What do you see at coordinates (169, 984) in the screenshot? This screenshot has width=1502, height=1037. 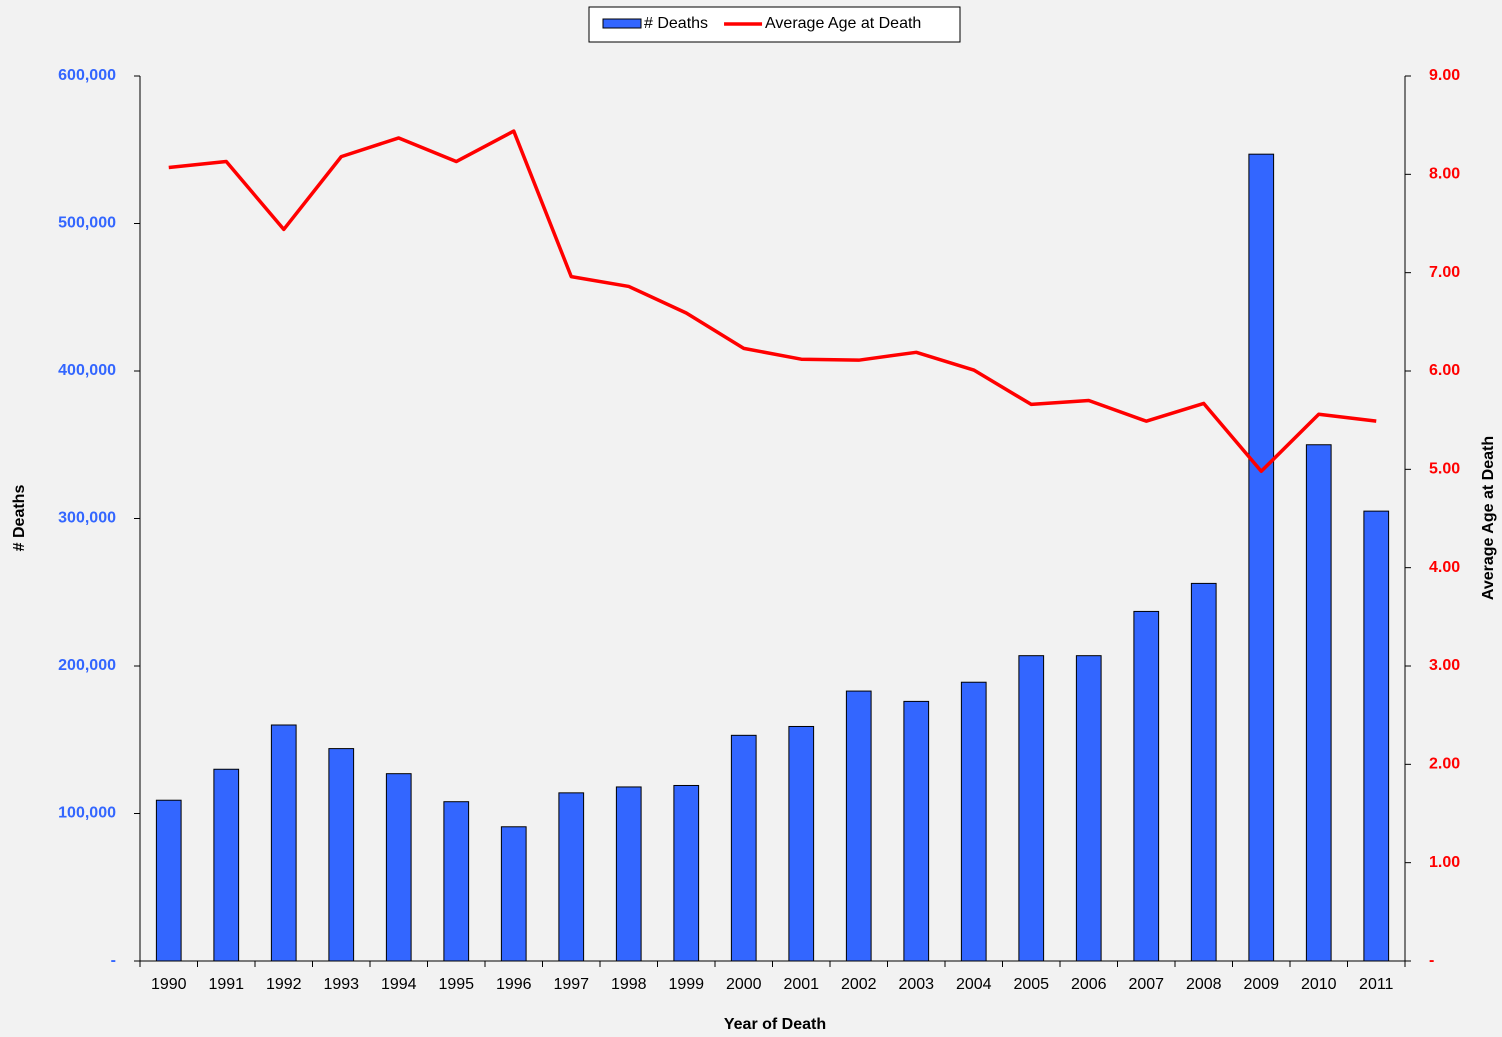 I see `x-tick-label: 1990` at bounding box center [169, 984].